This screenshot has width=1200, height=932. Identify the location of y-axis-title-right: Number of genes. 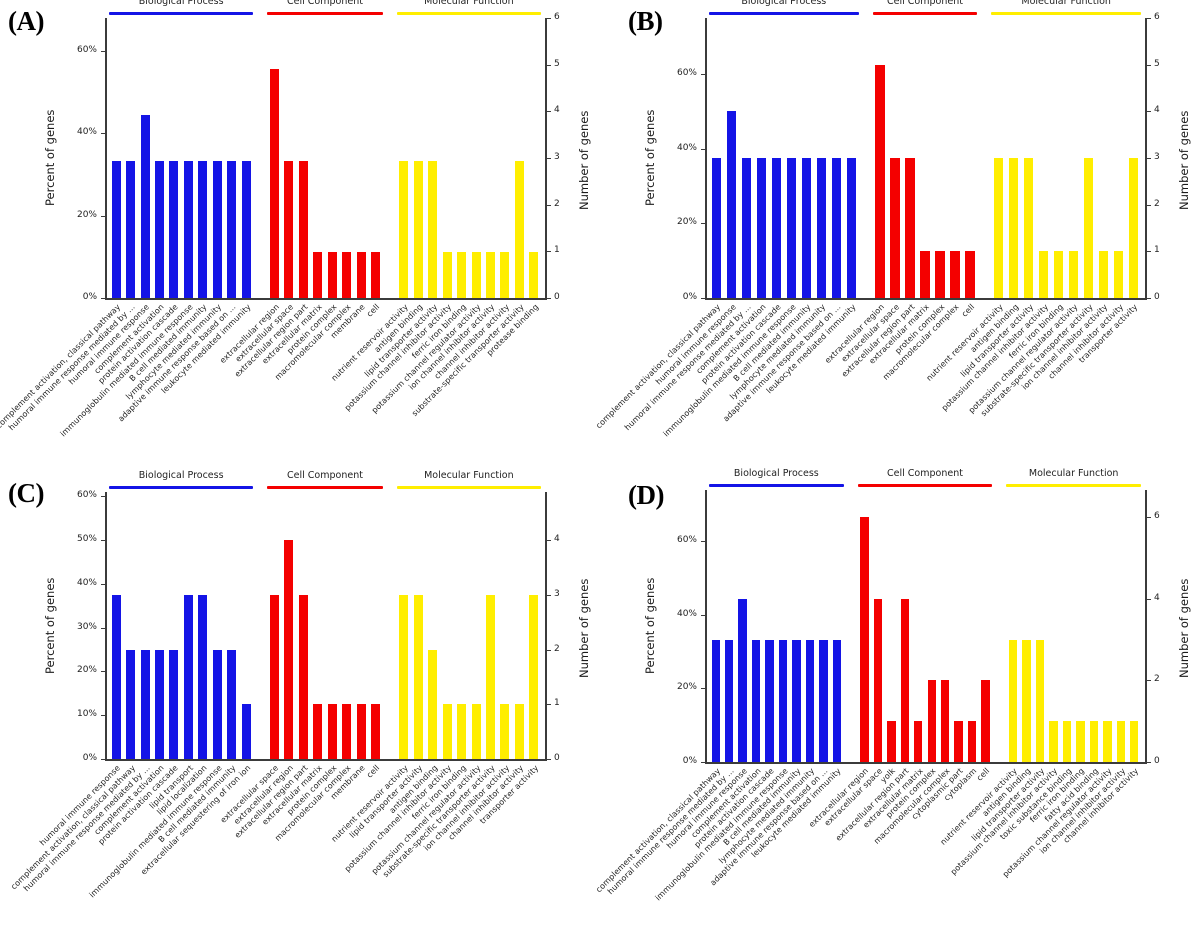
(584, 628).